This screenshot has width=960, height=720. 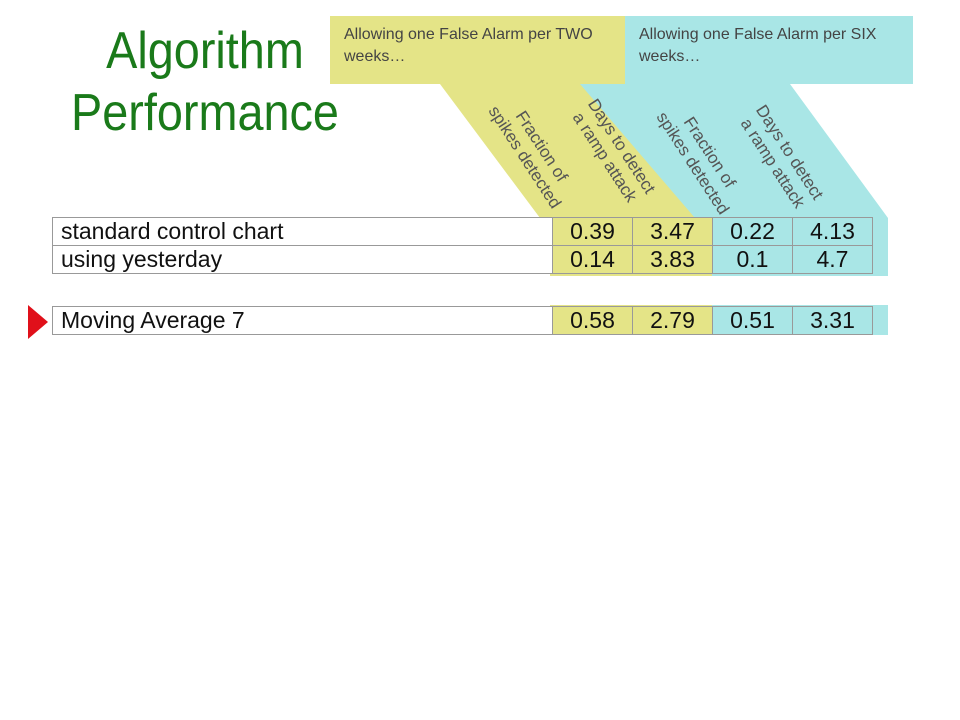 I want to click on row-label: Moving Average 7, so click(x=302, y=320).